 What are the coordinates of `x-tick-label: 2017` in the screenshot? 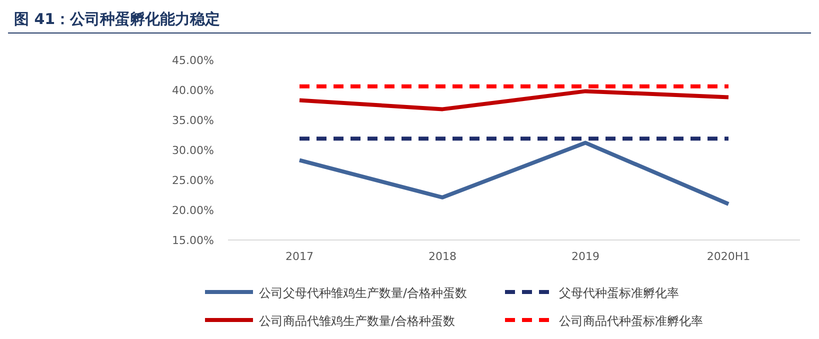 It's located at (300, 256).